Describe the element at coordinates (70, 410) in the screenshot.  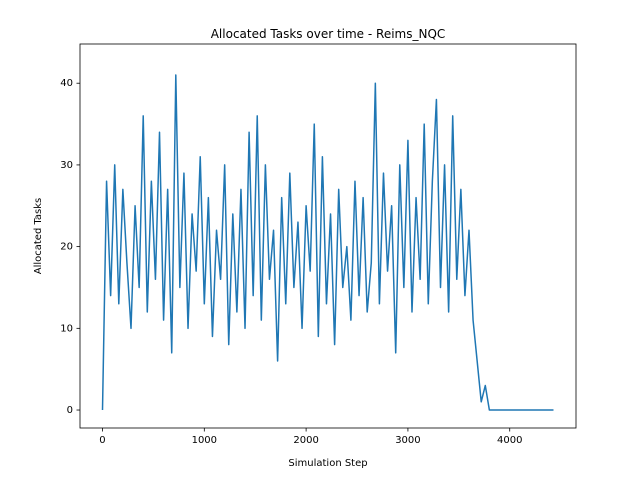
I see `y-tick-label: 0` at that location.